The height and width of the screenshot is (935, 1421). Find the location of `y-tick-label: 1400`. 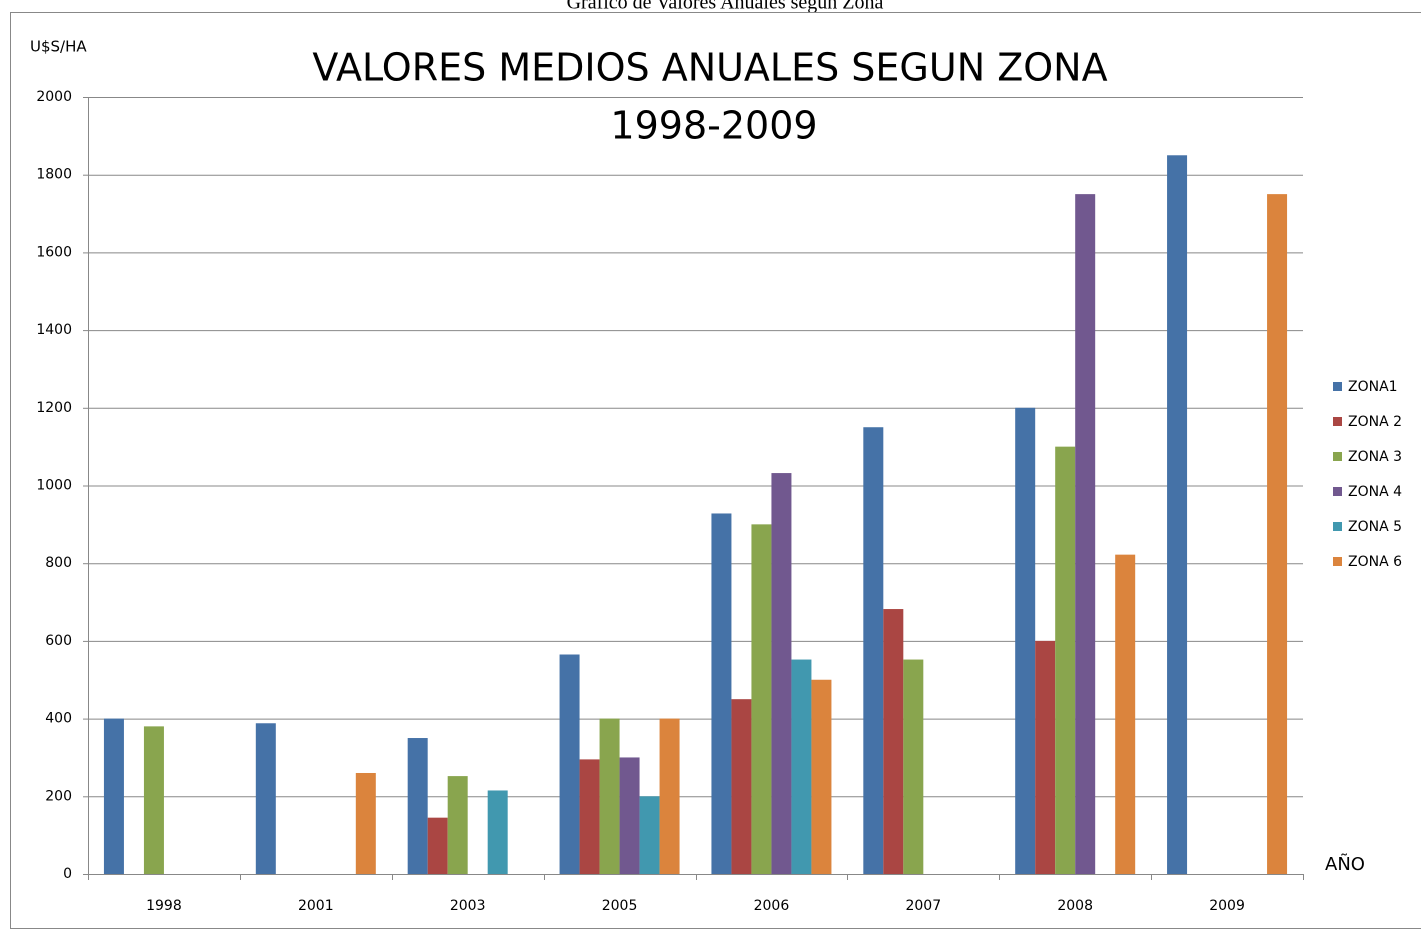

y-tick-label: 1400 is located at coordinates (54, 330).